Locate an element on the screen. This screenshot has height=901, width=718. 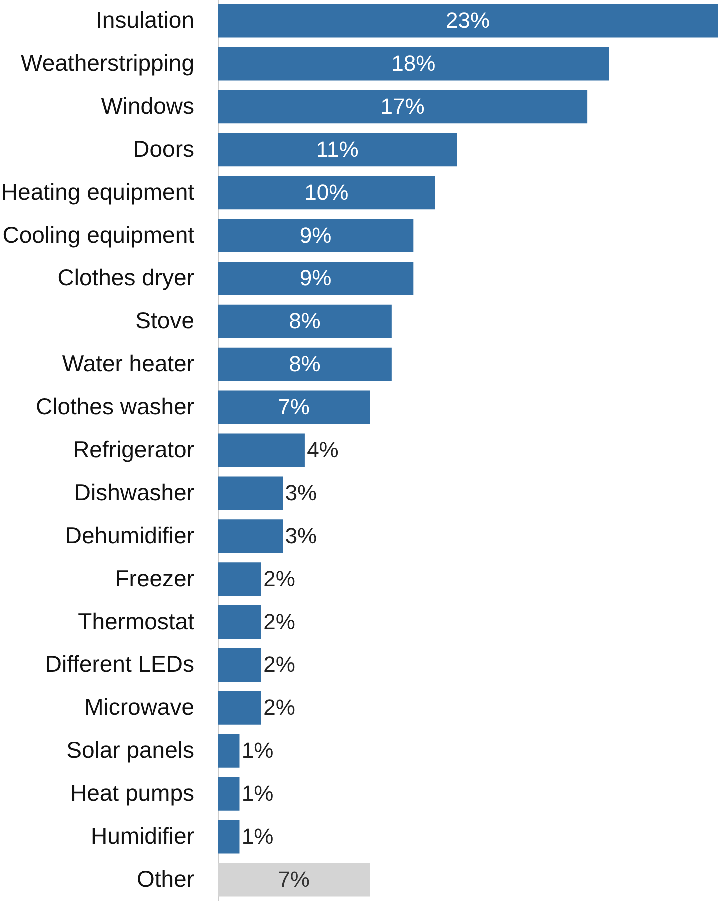
y-tick-label: Clothes washer is located at coordinates (115, 407).